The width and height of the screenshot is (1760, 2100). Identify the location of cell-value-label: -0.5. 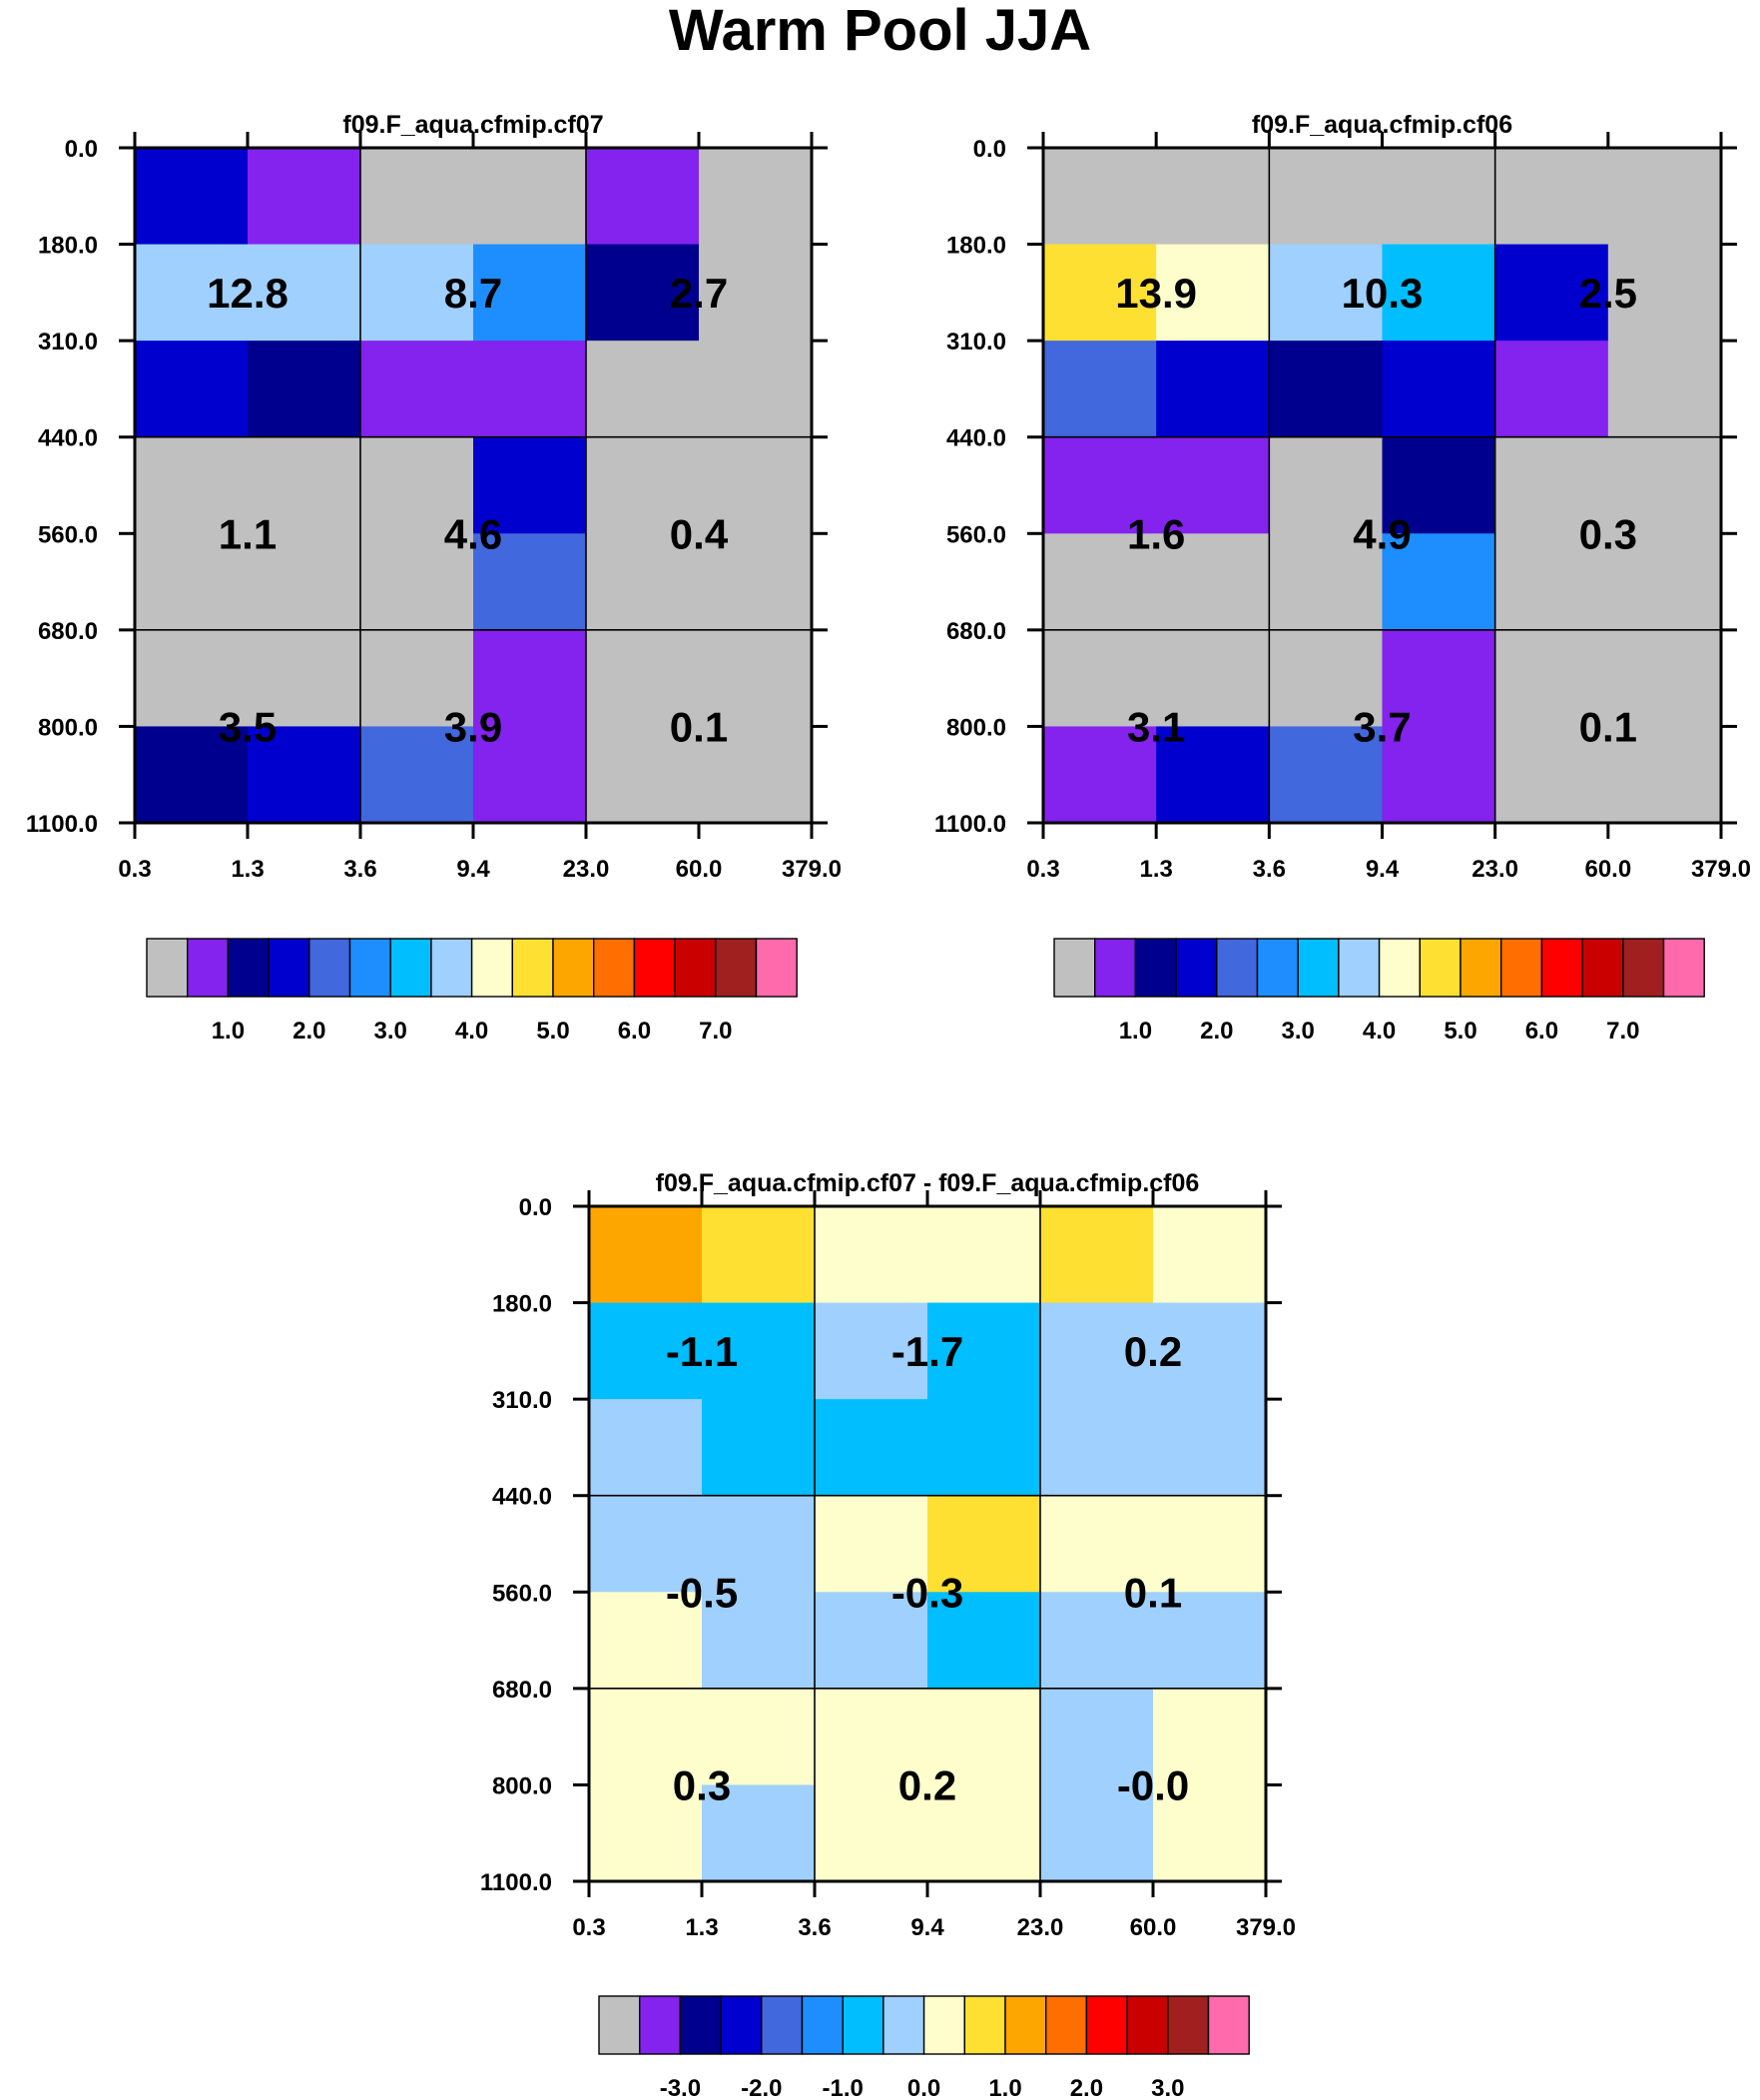
(702, 1592).